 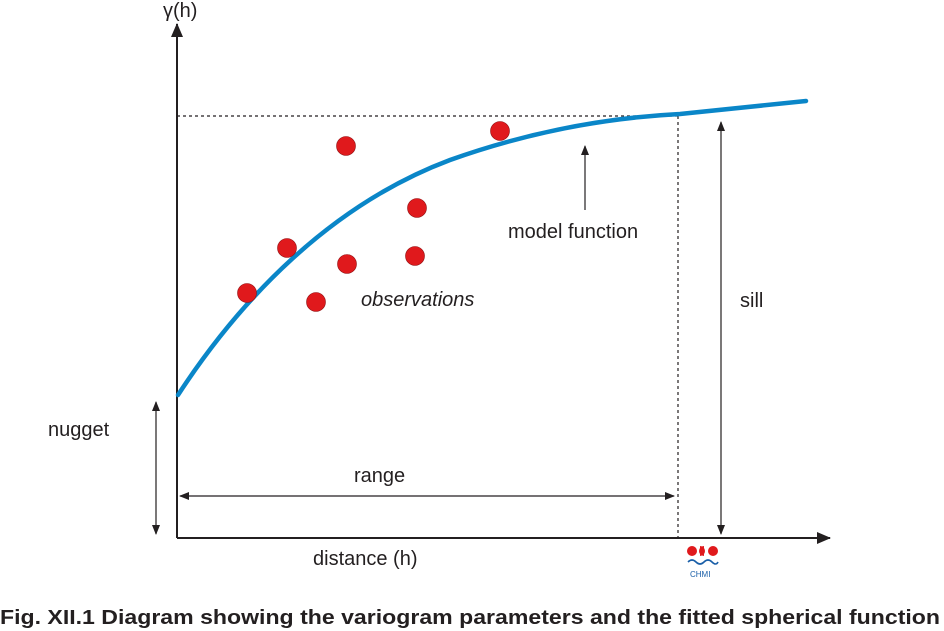 I want to click on logo-dot-left, so click(x=692, y=551).